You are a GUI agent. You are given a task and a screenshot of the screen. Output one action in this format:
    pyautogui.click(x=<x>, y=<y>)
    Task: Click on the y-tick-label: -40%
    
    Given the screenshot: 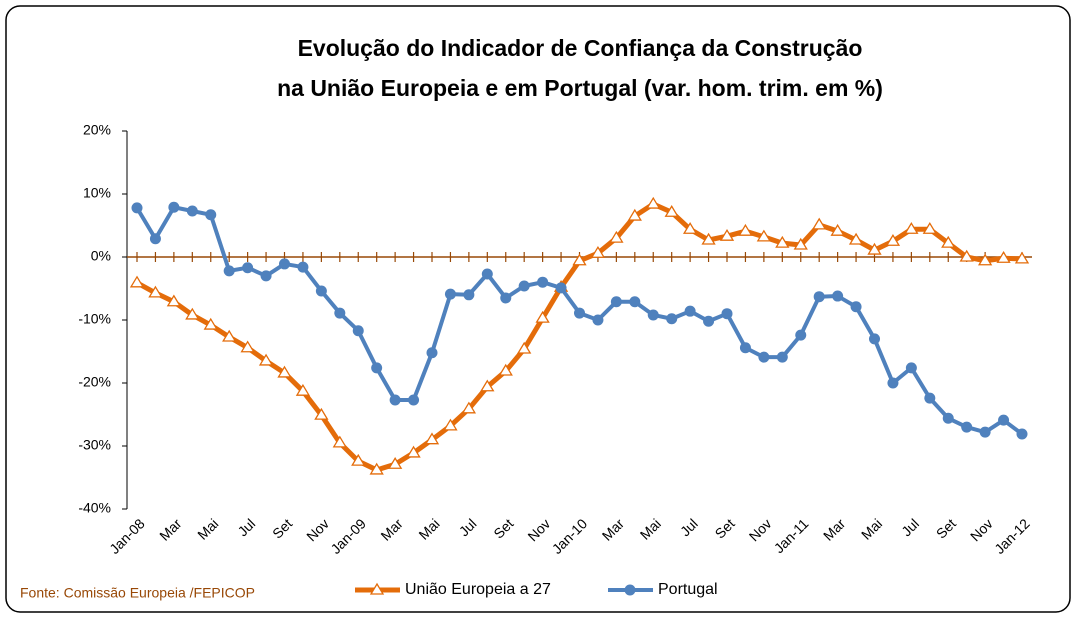 What is the action you would take?
    pyautogui.click(x=94, y=508)
    